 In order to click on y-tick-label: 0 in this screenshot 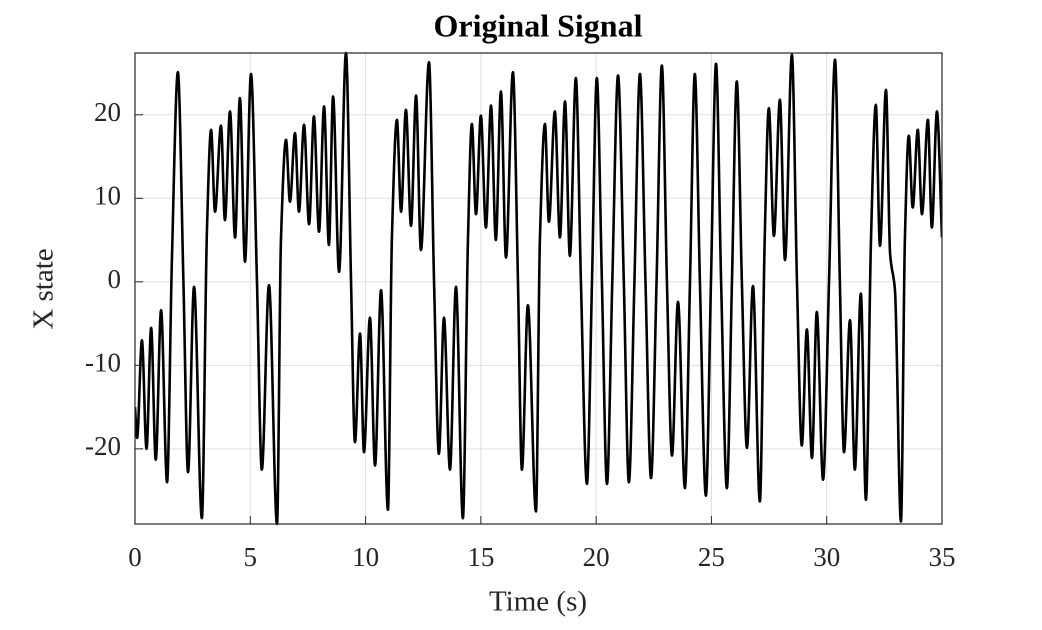, I will do `click(115, 279)`.